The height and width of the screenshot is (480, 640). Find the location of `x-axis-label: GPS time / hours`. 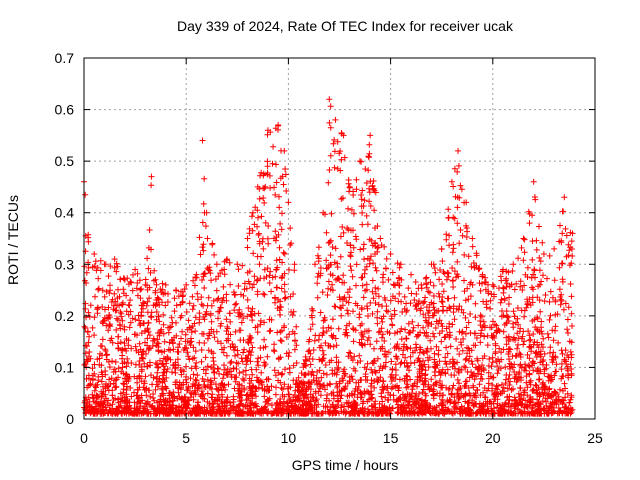

x-axis-label: GPS time / hours is located at coordinates (345, 465).